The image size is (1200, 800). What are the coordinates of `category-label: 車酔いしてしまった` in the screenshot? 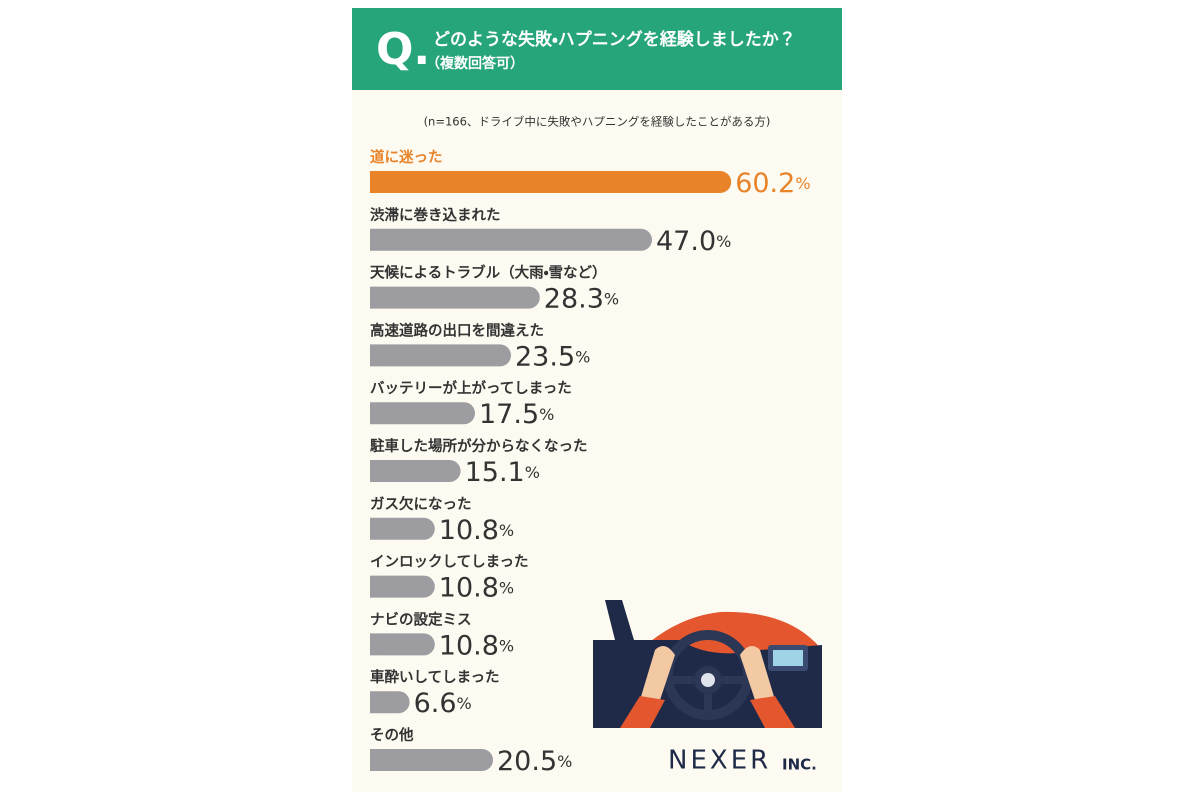 It's located at (434, 677).